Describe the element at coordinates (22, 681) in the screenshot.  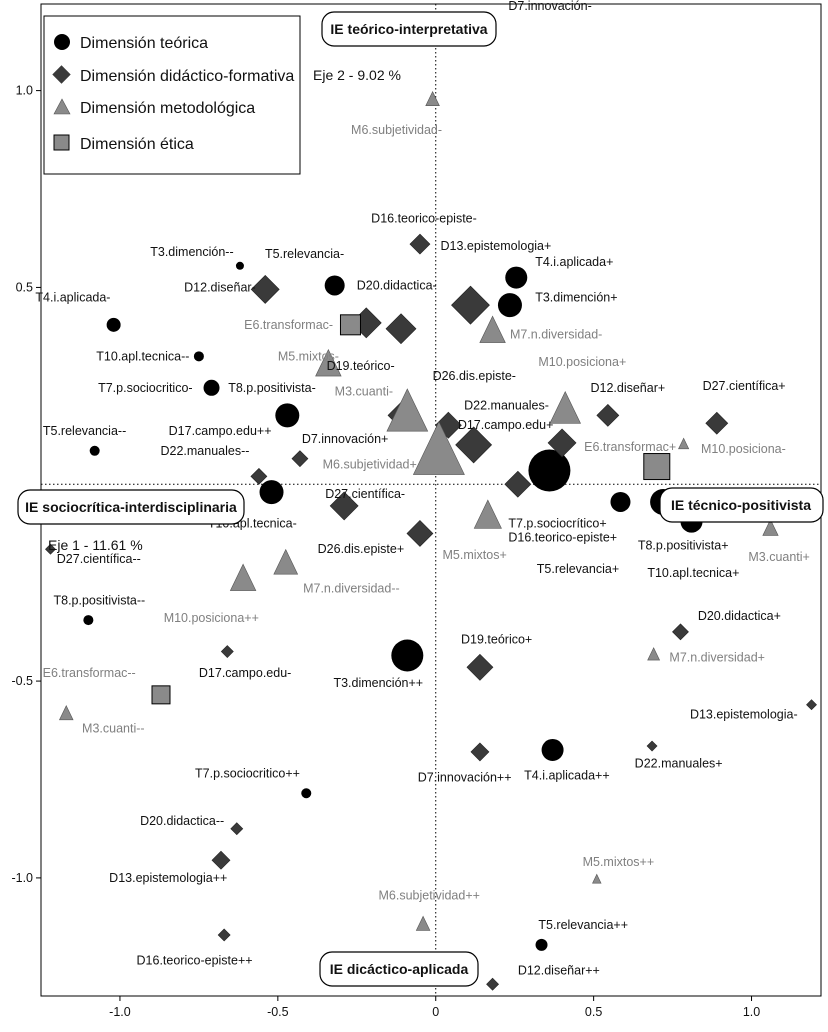
I see `y-tick-label: -0.5` at that location.